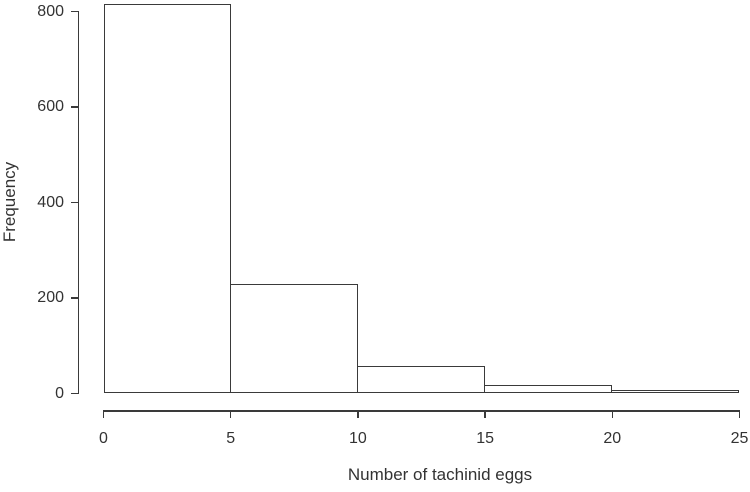 Image resolution: width=750 pixels, height=492 pixels. What do you see at coordinates (357, 438) in the screenshot?
I see `x-tick-label: 10` at bounding box center [357, 438].